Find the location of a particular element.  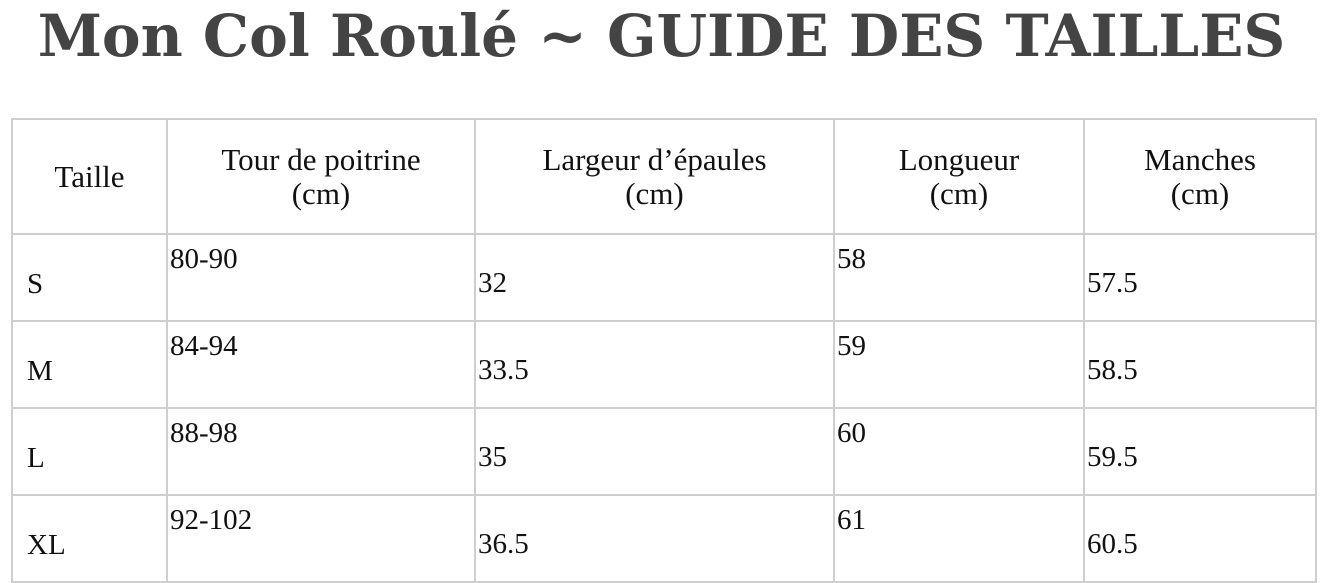

cell-size: L is located at coordinates (89, 451).